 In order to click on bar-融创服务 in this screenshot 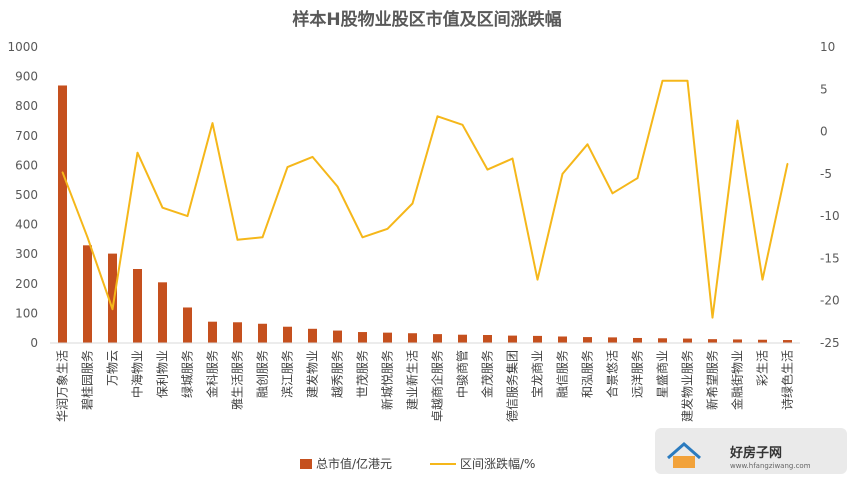, I will do `click(262, 333)`.